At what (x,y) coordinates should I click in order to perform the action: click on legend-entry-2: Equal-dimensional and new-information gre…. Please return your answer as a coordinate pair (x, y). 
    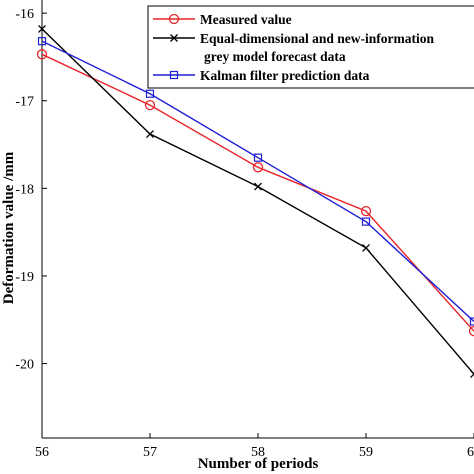
    Looking at the image, I should click on (294, 47).